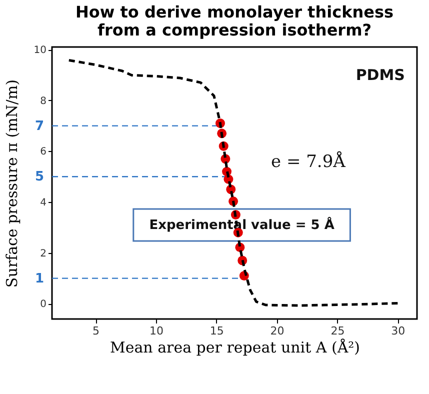 The image size is (429, 394). I want to click on y-tick-label: 8, so click(43, 101).